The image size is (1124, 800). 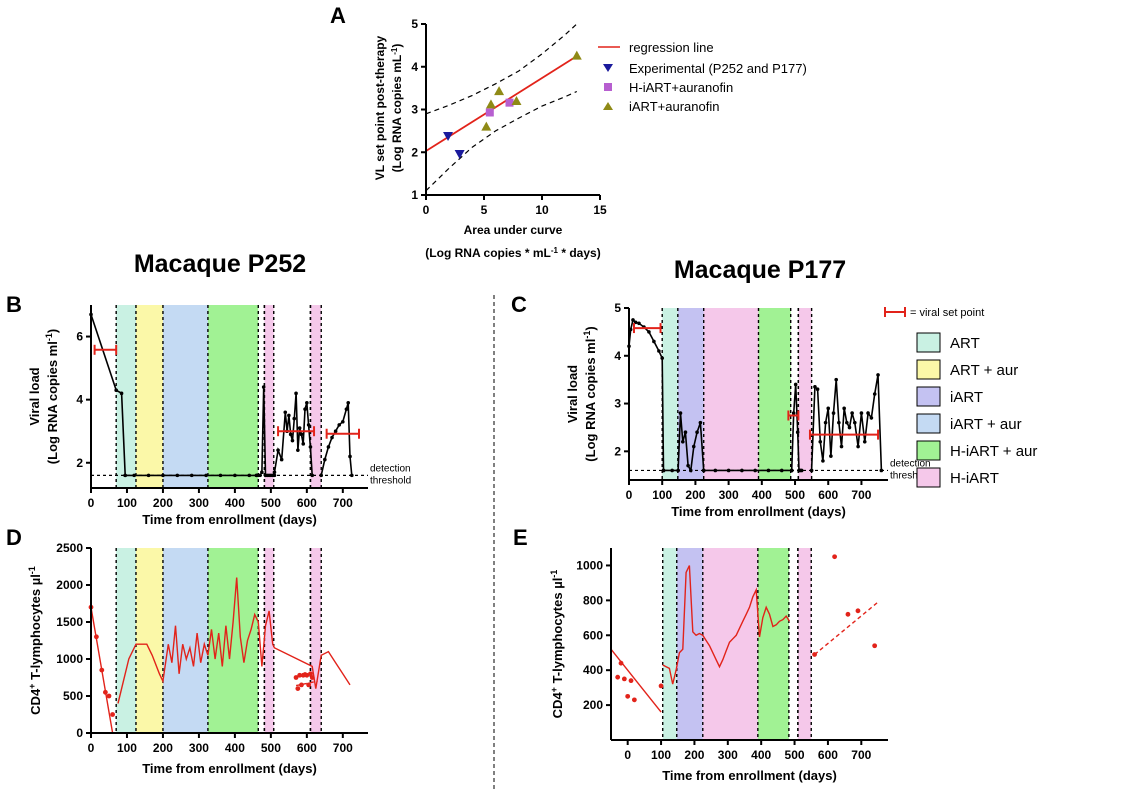 I want to click on x-tick-label: 100, so click(x=127, y=748).